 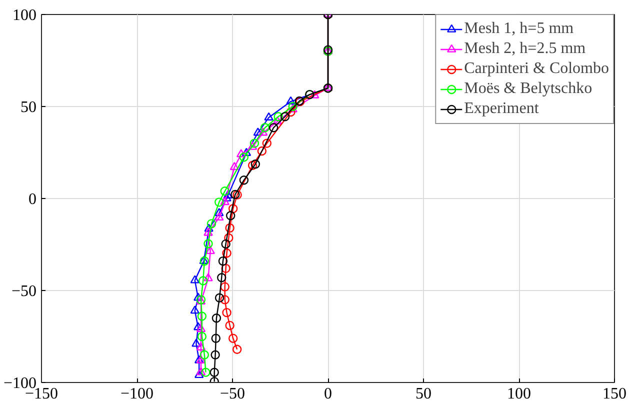 What do you see at coordinates (28, 107) in the screenshot?
I see `y-tick-label: 50` at bounding box center [28, 107].